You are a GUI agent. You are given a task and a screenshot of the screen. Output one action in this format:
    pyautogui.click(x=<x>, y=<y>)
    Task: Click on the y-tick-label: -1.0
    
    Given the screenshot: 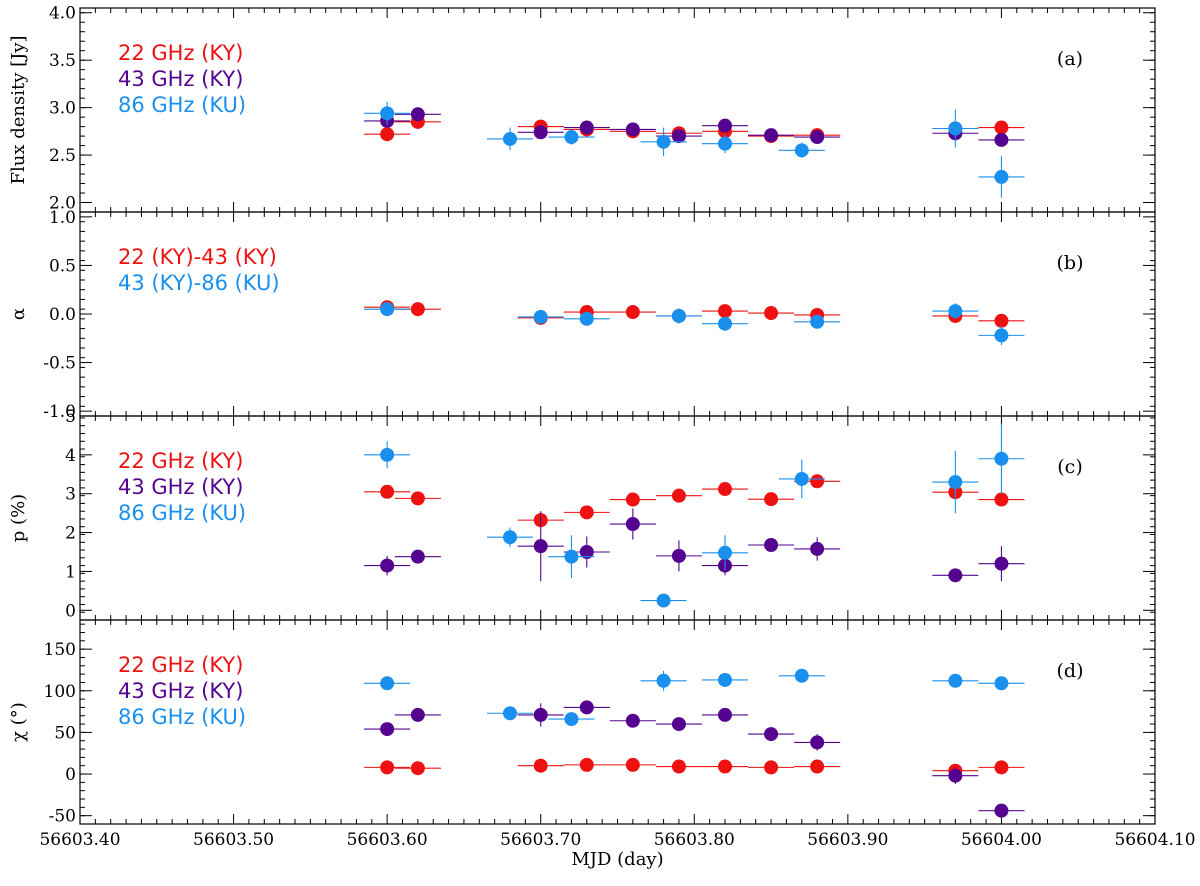 What is the action you would take?
    pyautogui.click(x=59, y=412)
    